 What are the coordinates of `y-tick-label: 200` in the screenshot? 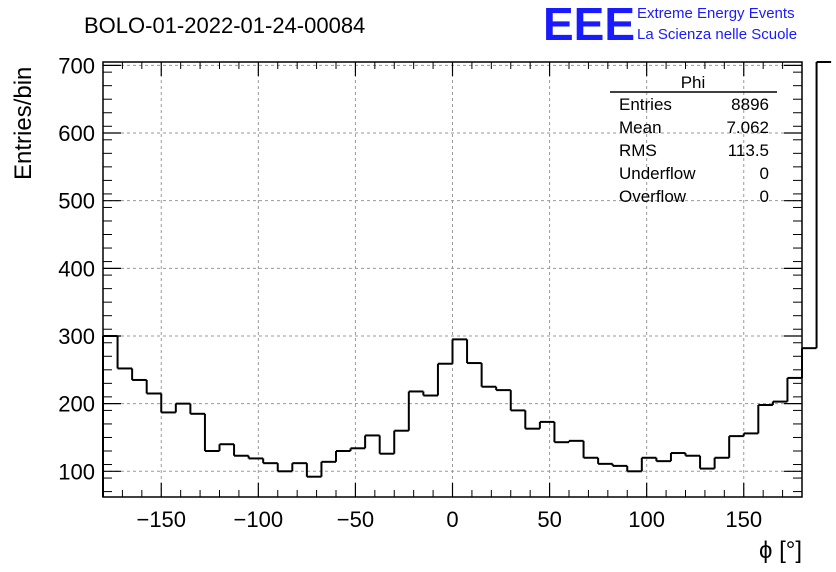 It's located at (76, 404).